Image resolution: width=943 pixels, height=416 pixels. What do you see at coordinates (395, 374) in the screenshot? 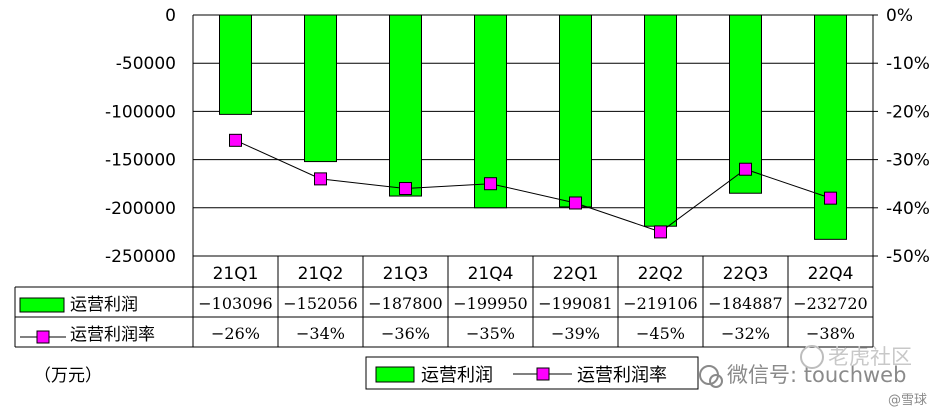
I see `legend-bar-swatch` at bounding box center [395, 374].